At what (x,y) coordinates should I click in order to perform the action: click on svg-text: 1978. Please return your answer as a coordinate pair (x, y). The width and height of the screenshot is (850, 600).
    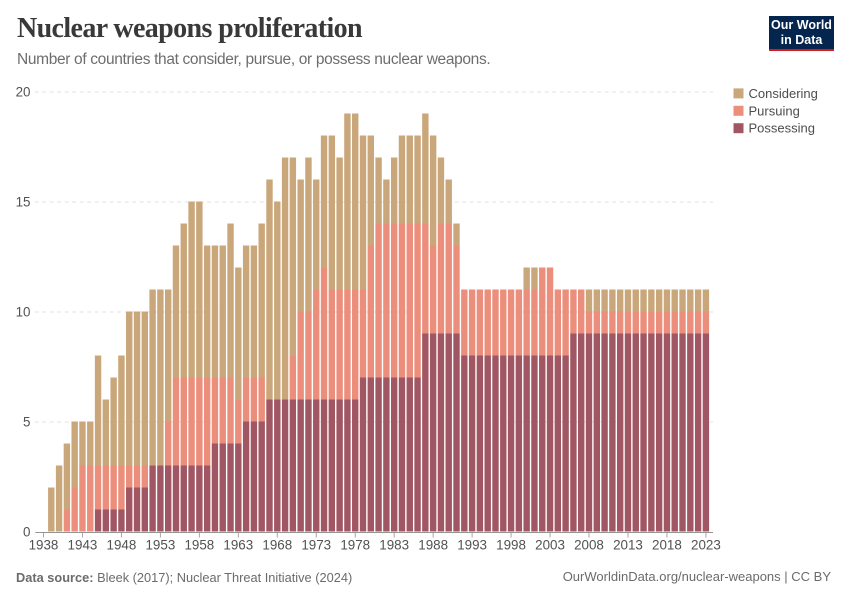
    Looking at the image, I should click on (355, 545).